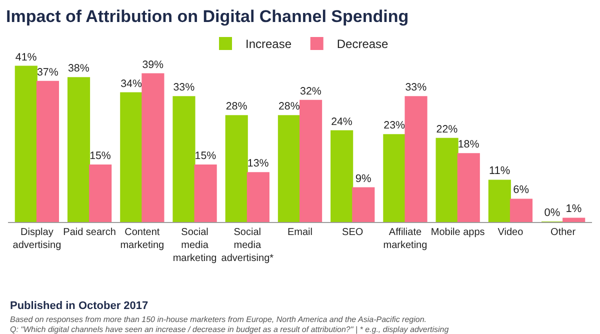  Describe the element at coordinates (457, 232) in the screenshot. I see `x-tick-label: Mobile apps` at that location.